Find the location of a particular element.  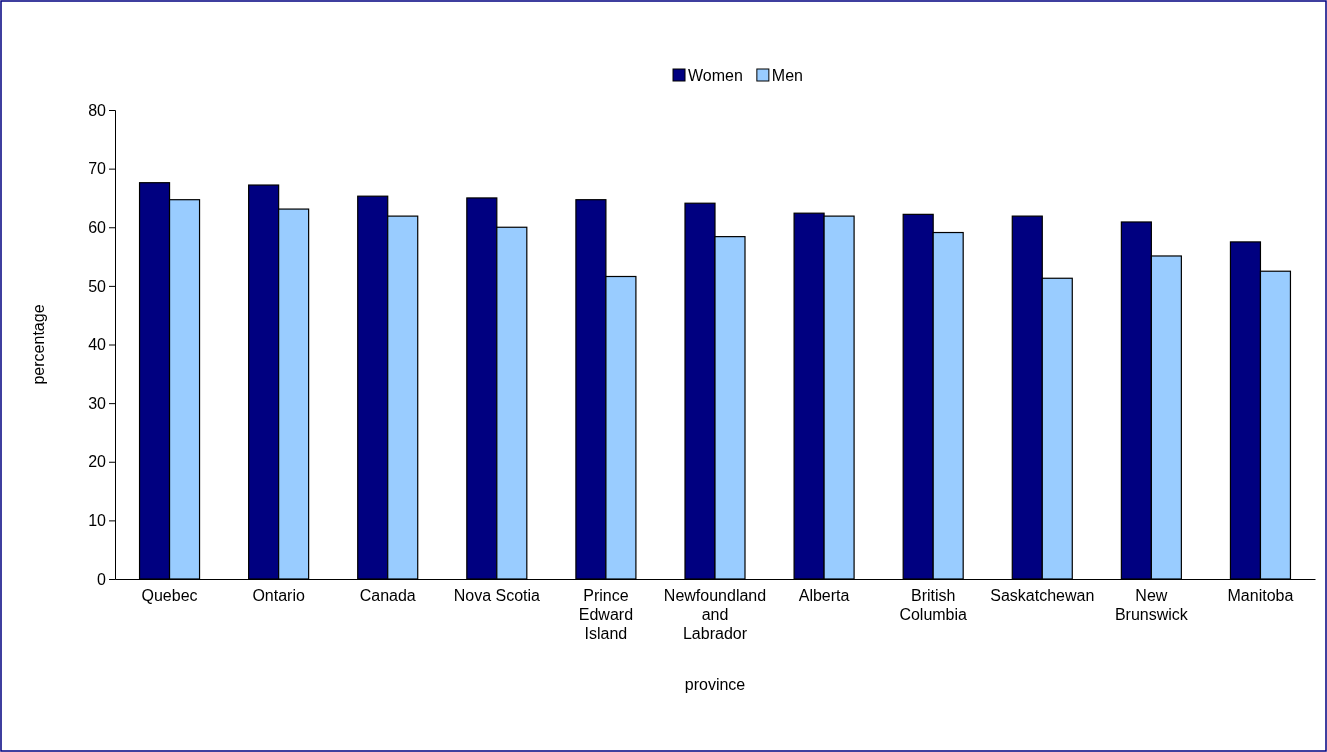

y-tick-label: 50 is located at coordinates (97, 286).